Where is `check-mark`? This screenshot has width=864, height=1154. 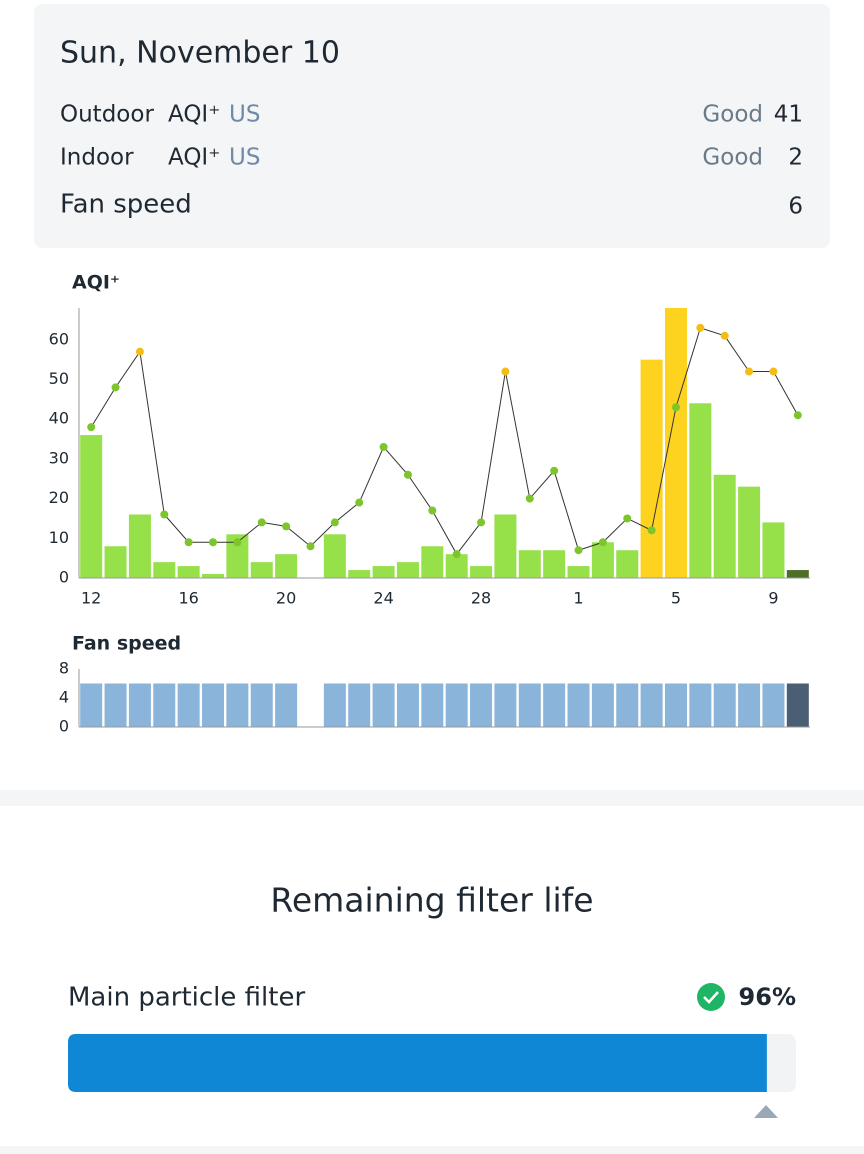 check-mark is located at coordinates (711, 997).